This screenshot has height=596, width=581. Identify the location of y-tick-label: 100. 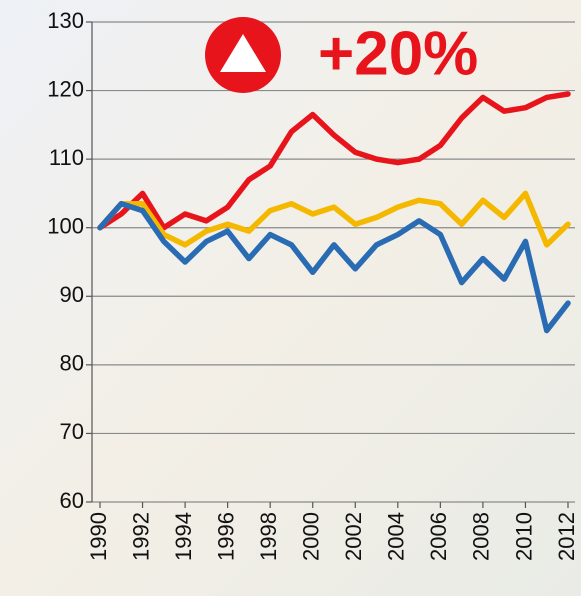
(65, 226).